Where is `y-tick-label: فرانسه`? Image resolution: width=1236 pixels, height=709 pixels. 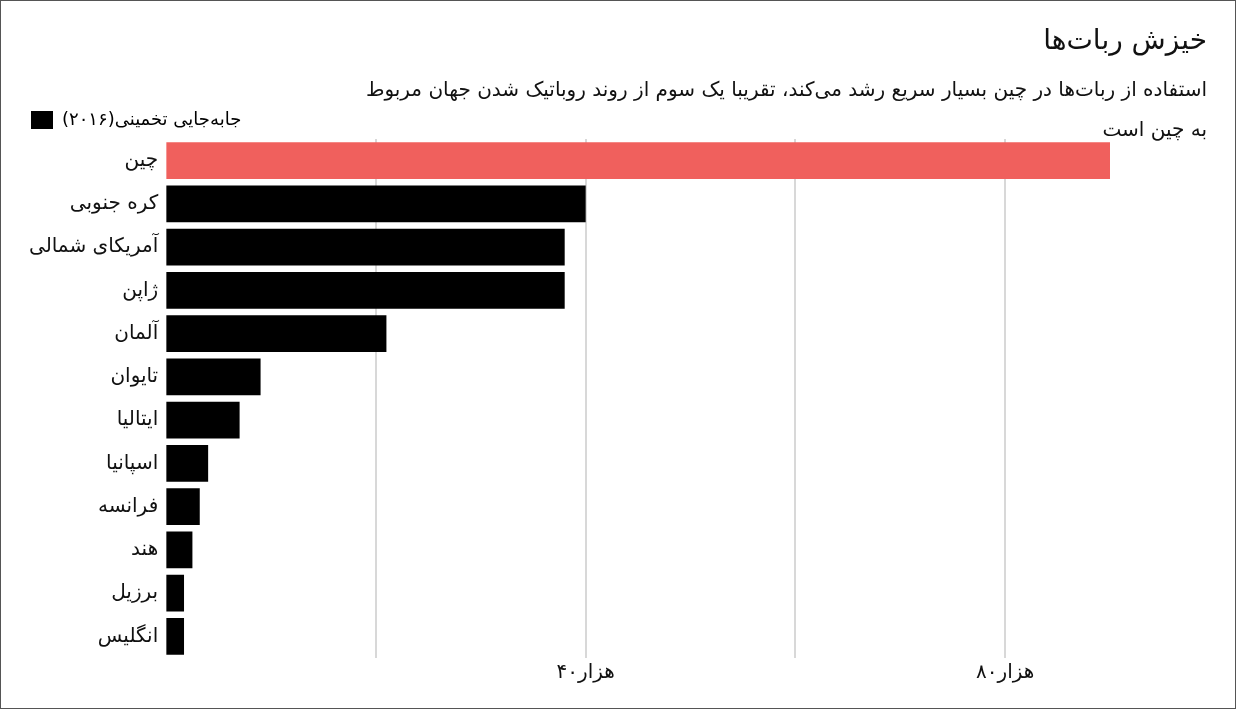 y-tick-label: فرانسه is located at coordinates (128, 504).